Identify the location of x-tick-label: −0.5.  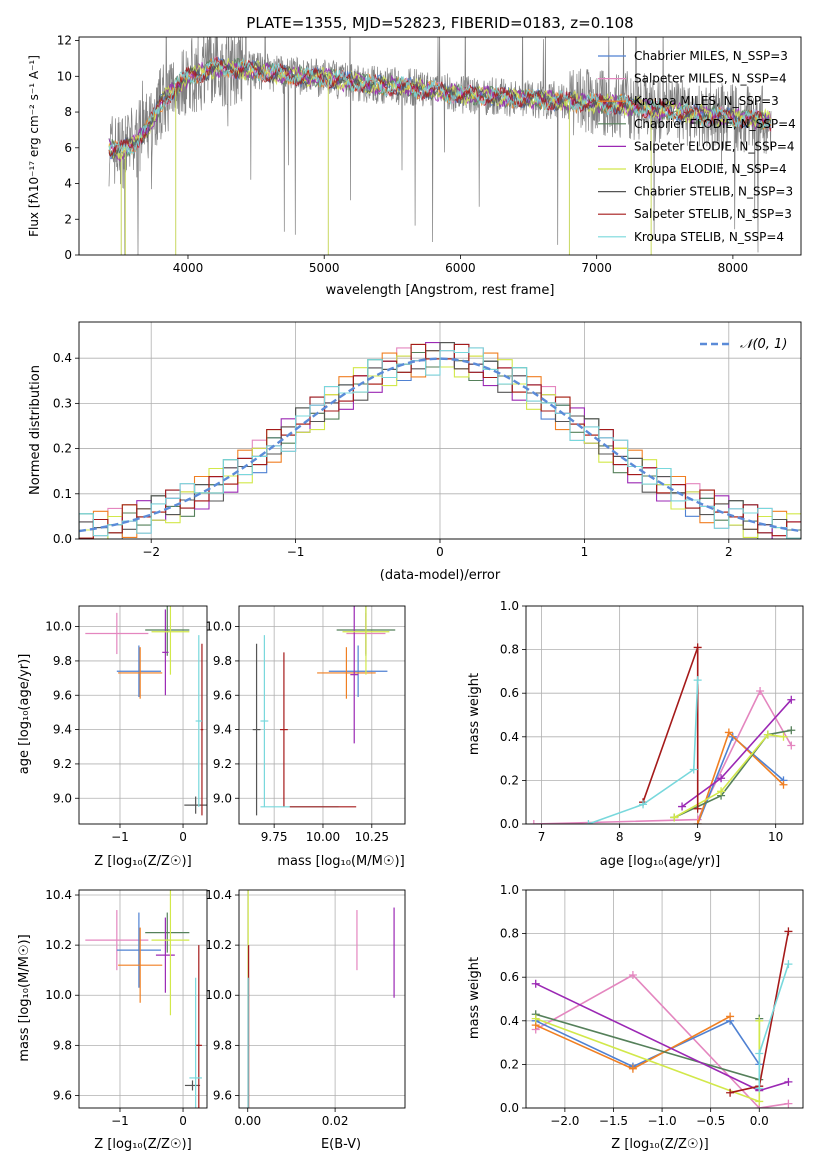
(710, 1121).